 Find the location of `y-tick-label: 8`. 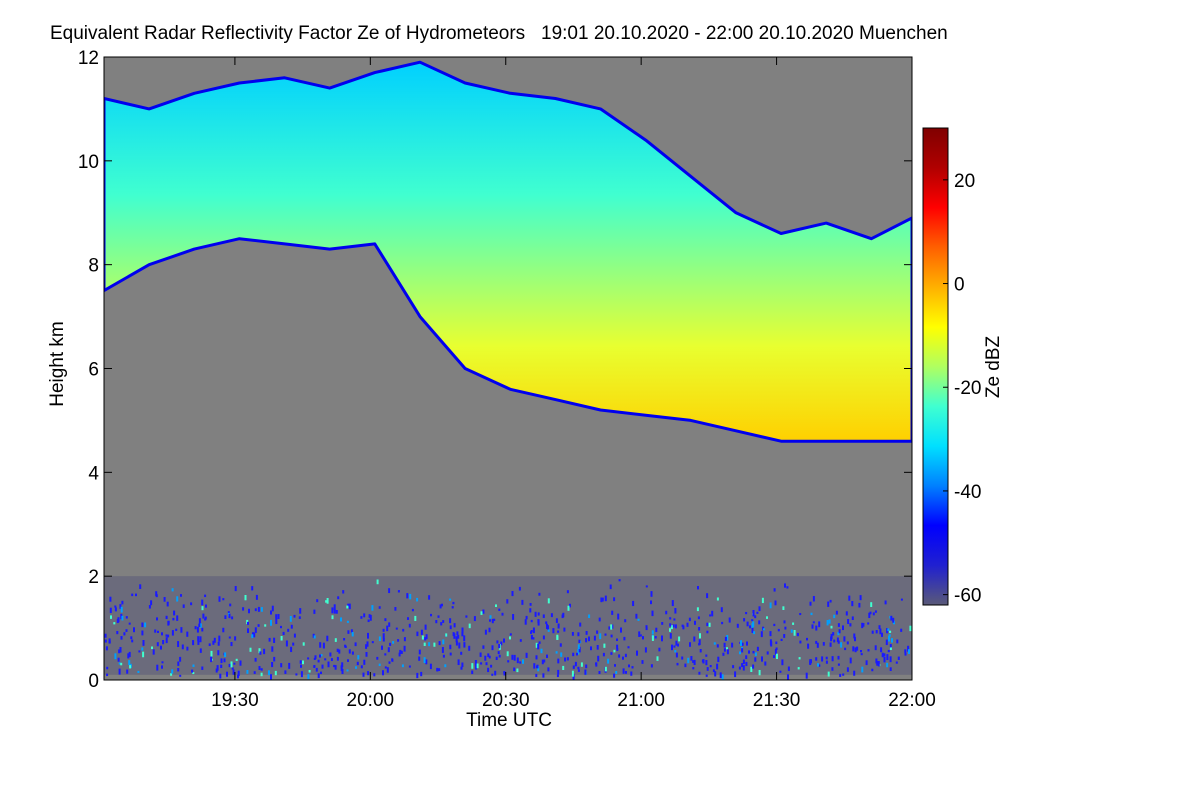

y-tick-label: 8 is located at coordinates (93, 266).